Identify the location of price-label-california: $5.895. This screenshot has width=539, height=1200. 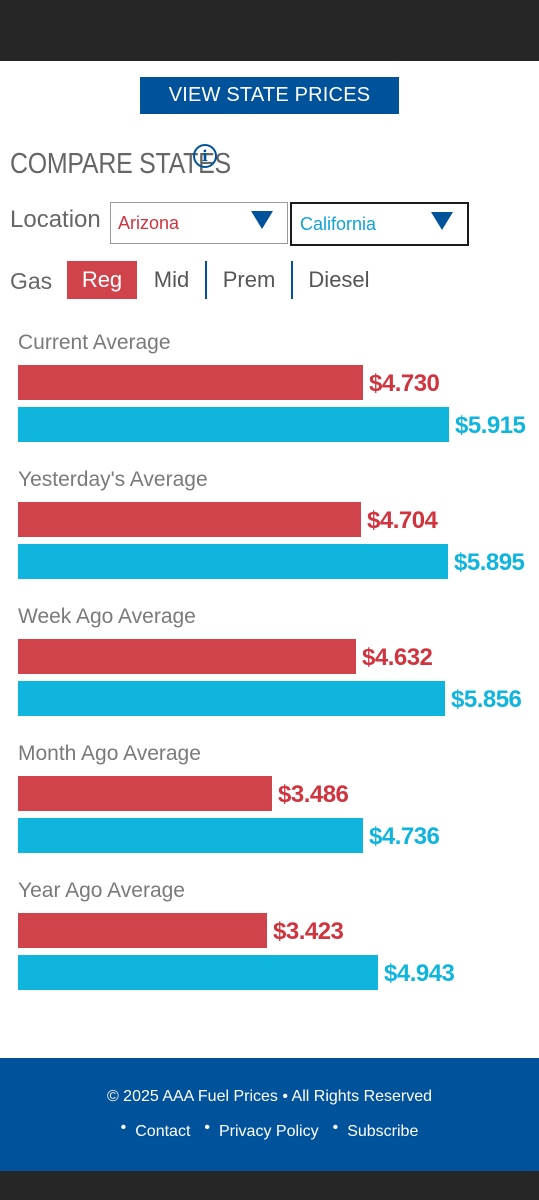
(489, 562).